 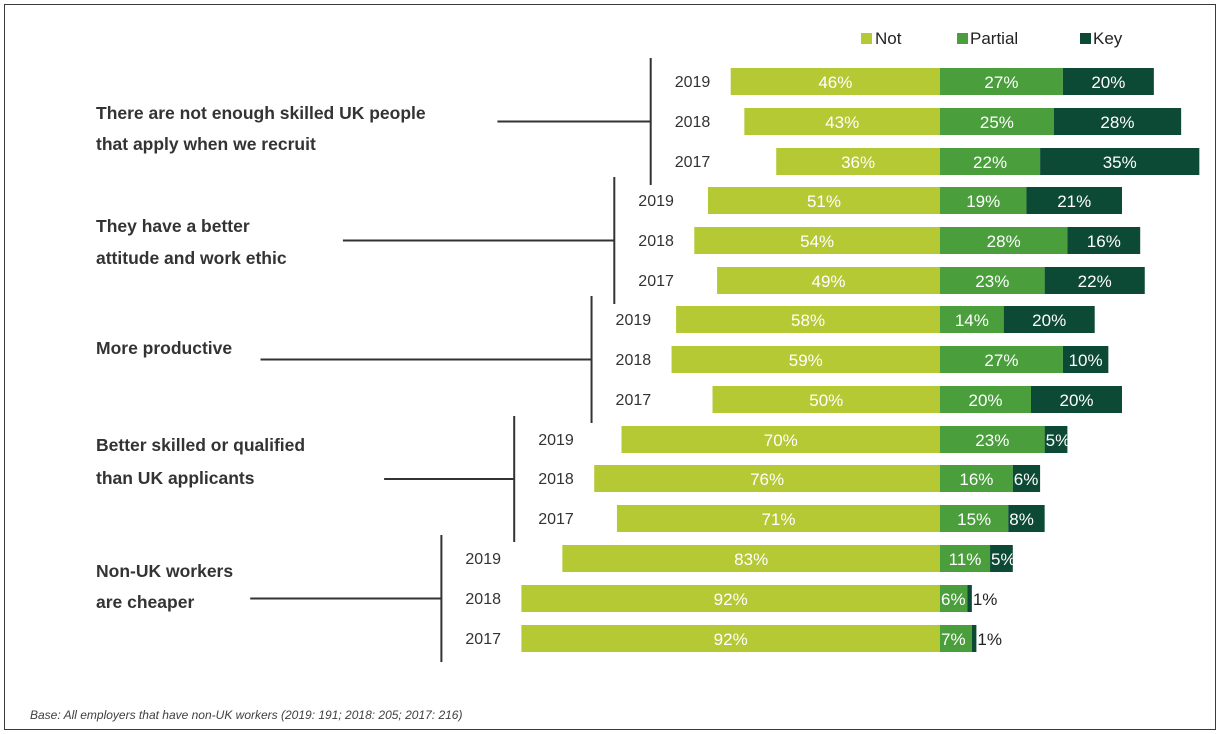 I want to click on data-label-key: 6%, so click(x=1026, y=479).